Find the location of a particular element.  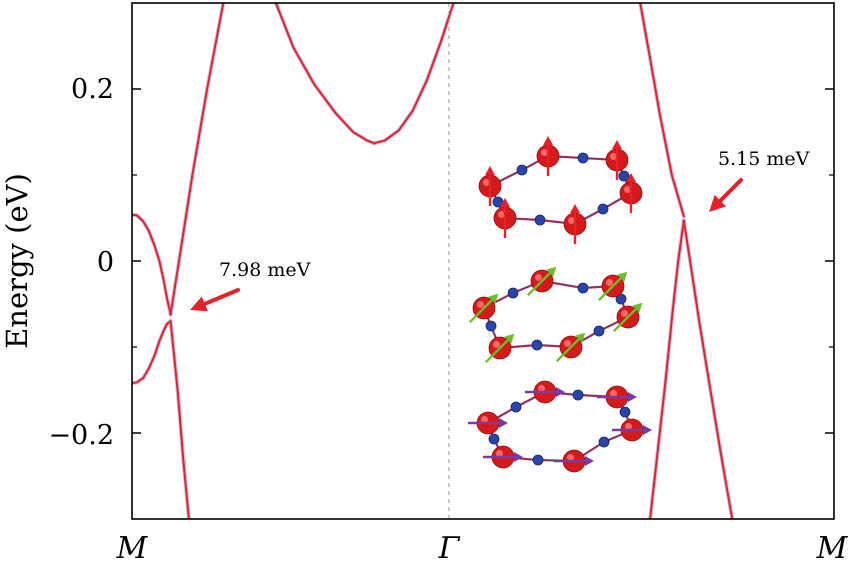

spin-arrow-1-5-head is located at coordinates (637, 307).